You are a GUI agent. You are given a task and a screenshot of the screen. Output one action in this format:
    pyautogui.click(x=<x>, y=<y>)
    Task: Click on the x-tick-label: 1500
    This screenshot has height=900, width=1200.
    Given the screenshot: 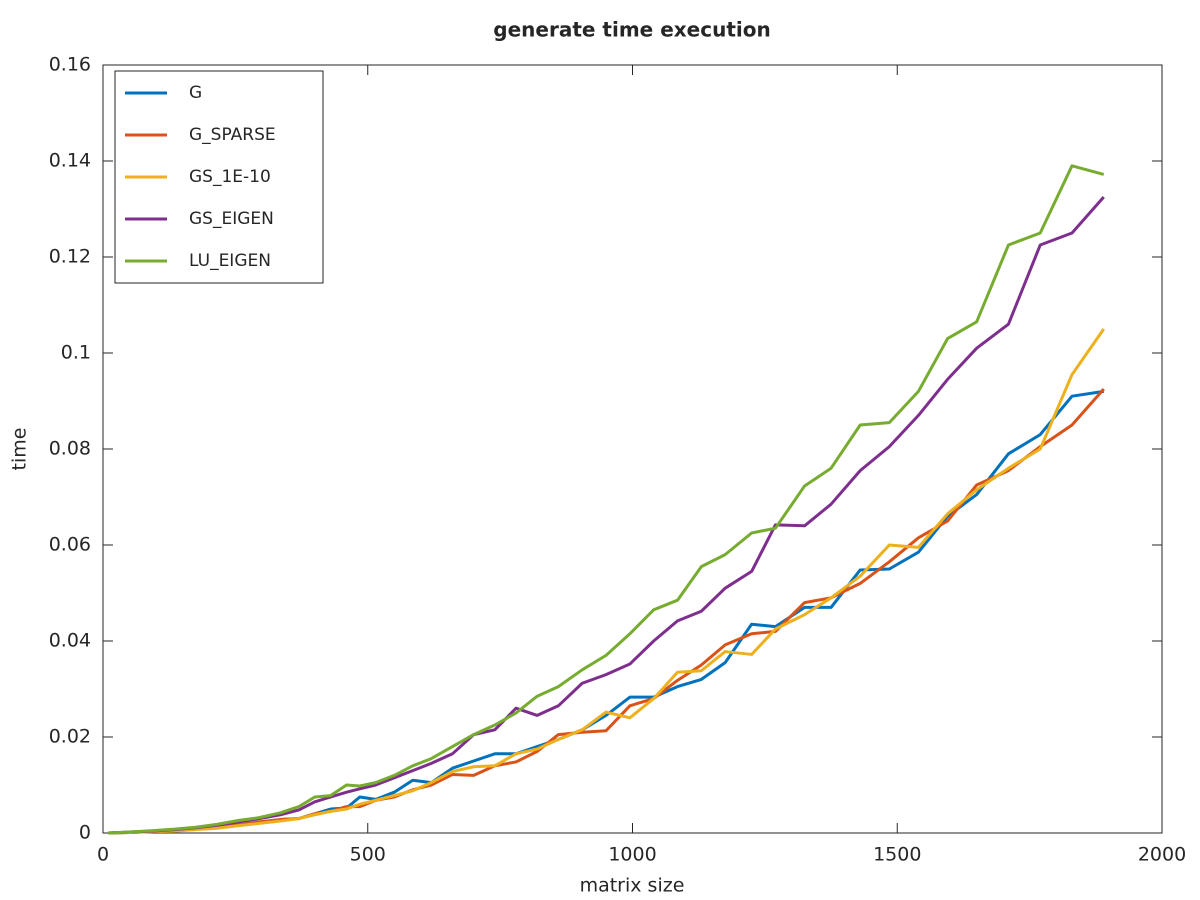 What is the action you would take?
    pyautogui.click(x=897, y=855)
    